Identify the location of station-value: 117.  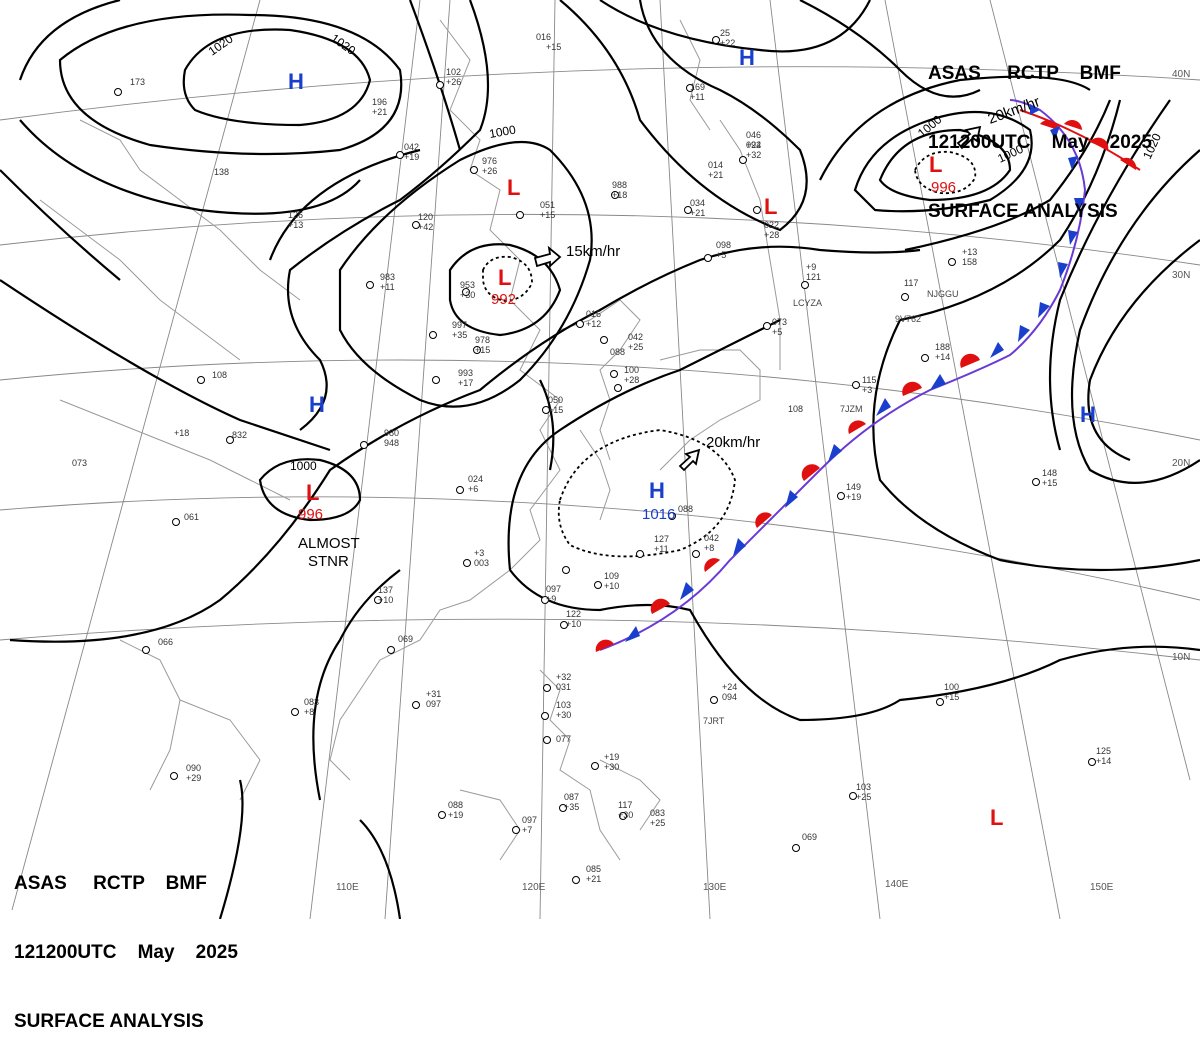
(911, 283).